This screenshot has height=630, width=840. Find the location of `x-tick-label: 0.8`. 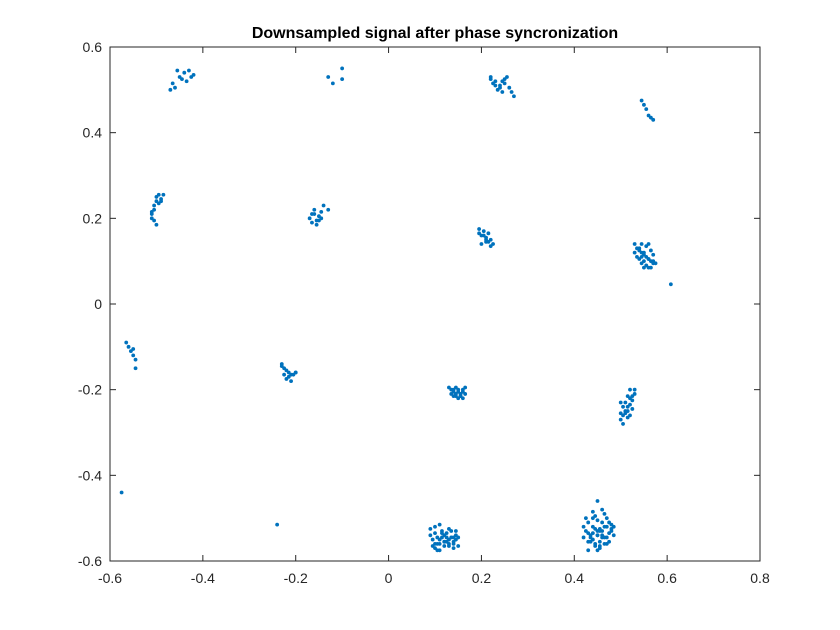

x-tick-label: 0.8 is located at coordinates (760, 578).